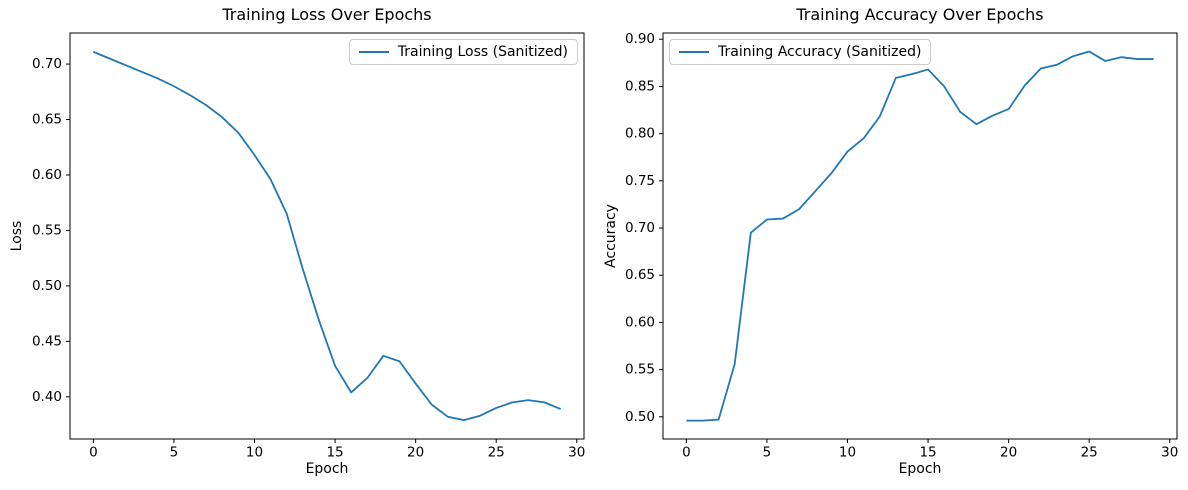 This screenshot has width=1188, height=490. I want to click on legend-label: Training Loss (Sanitized), so click(482, 52).